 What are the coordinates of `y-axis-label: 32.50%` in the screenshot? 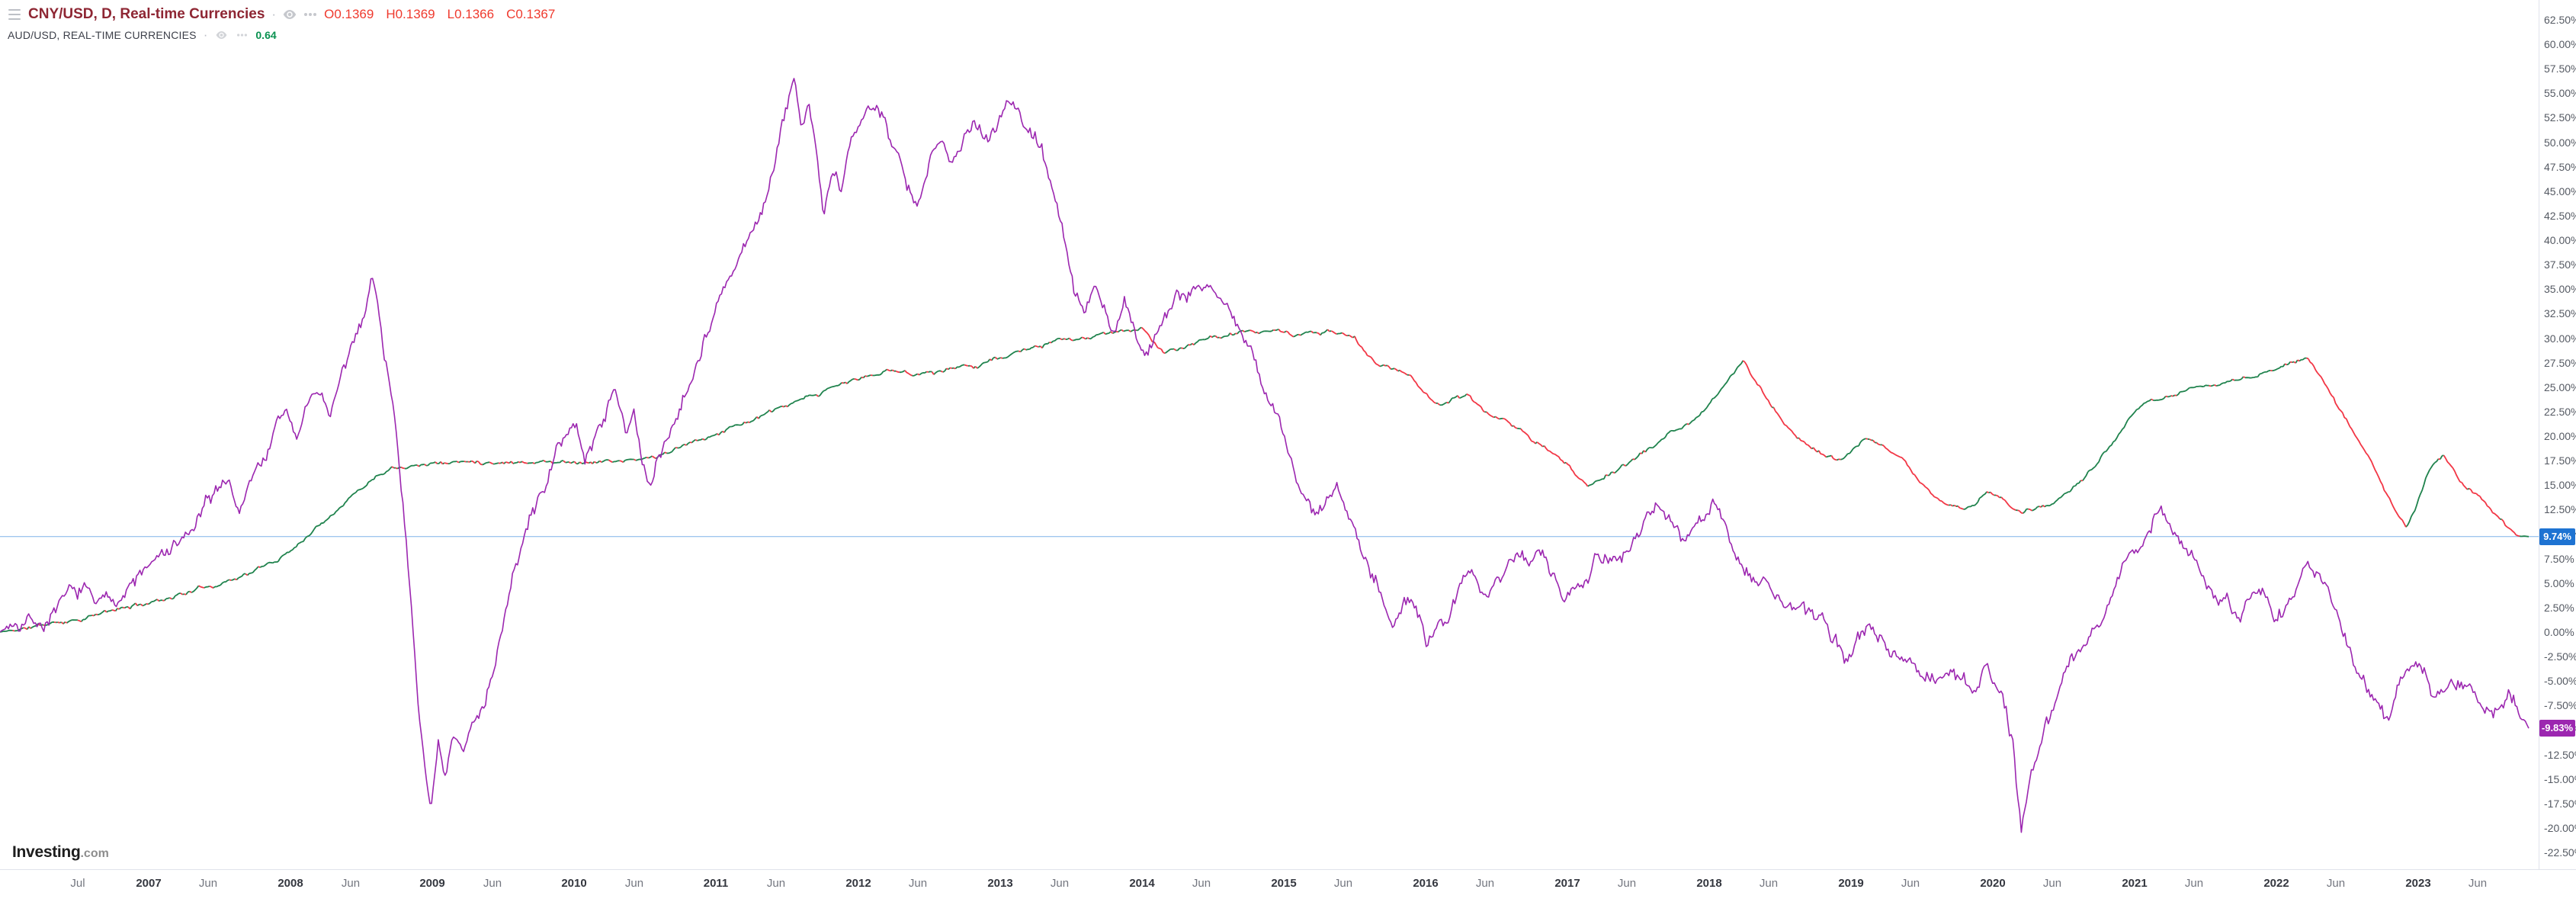 It's located at (2560, 313).